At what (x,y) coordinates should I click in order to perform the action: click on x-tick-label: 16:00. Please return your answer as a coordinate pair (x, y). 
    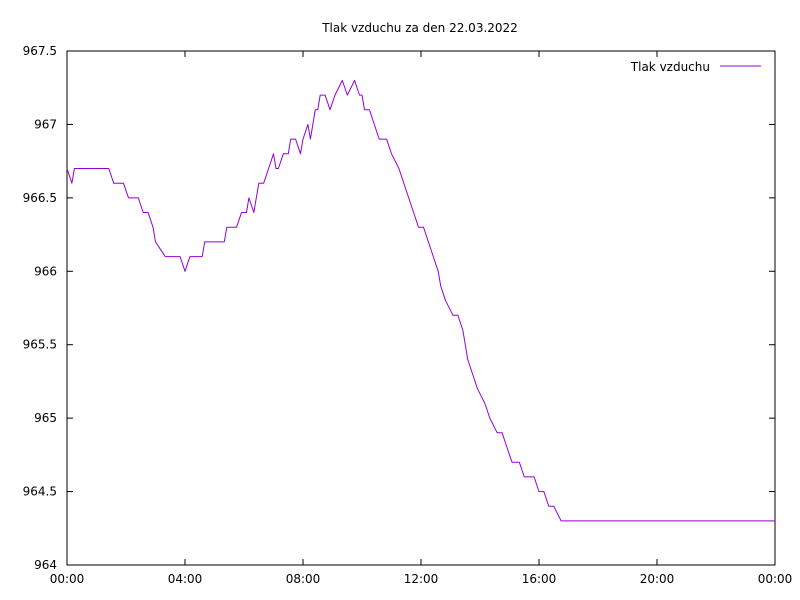
    Looking at the image, I should click on (539, 579).